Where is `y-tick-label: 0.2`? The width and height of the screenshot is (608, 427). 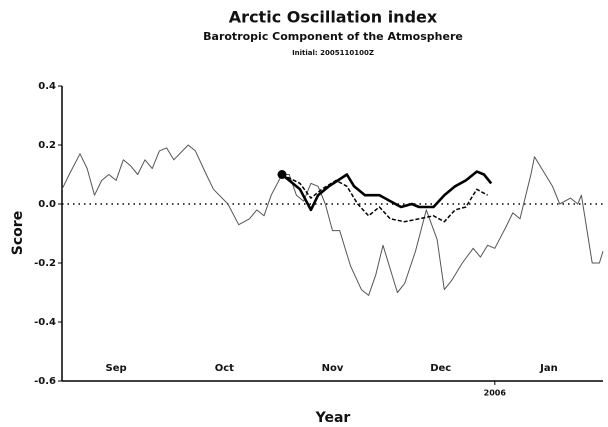
y-tick-label: 0.2 is located at coordinates (47, 145).